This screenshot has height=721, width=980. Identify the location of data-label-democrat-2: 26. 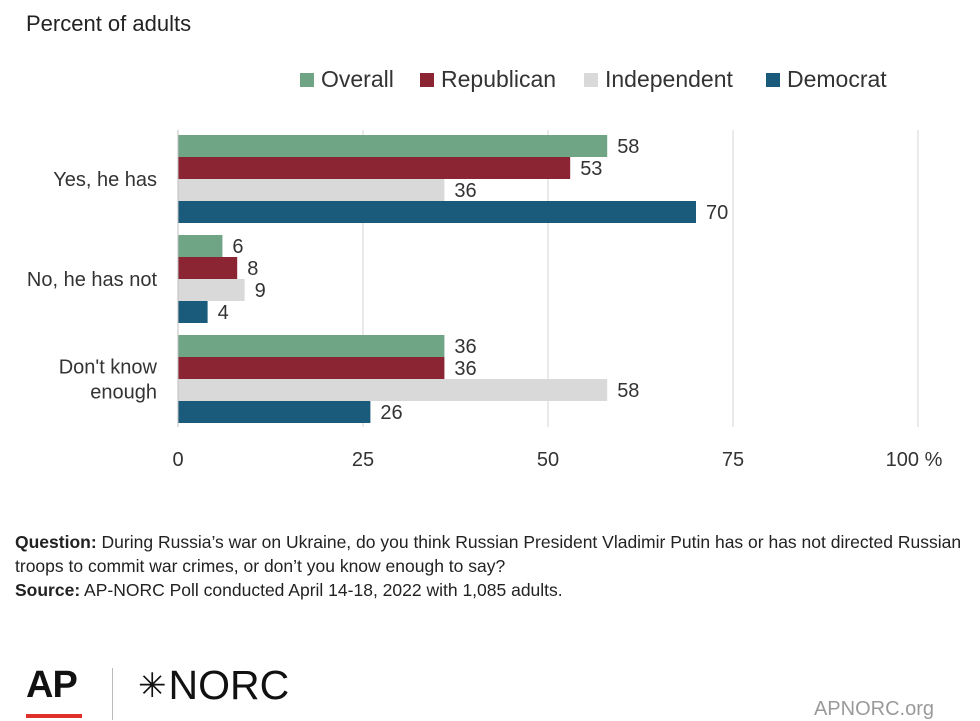
(391, 413).